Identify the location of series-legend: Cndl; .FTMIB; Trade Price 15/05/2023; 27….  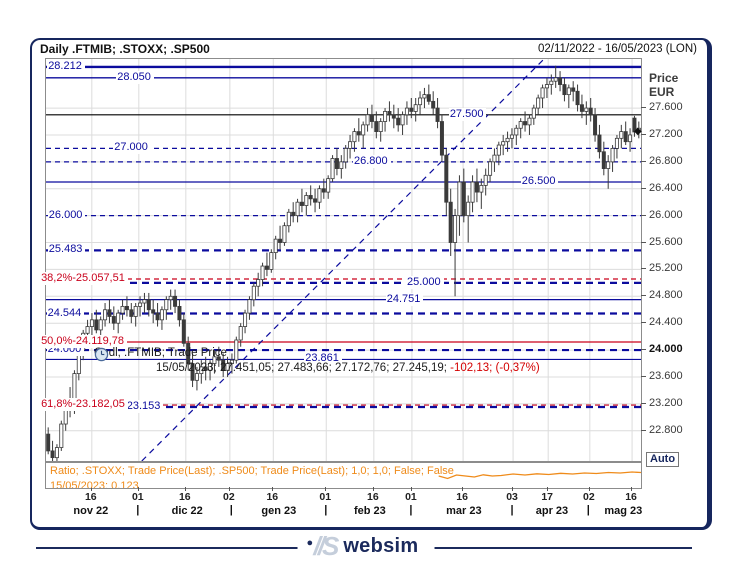
(317, 360).